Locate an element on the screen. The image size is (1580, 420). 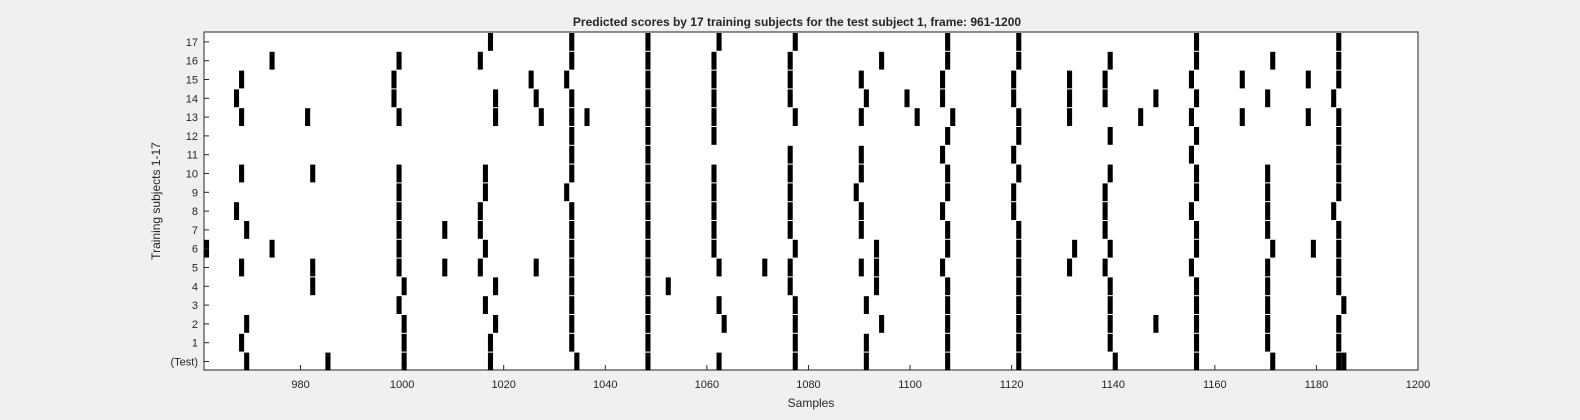
x-tick-label: 1100 is located at coordinates (910, 385).